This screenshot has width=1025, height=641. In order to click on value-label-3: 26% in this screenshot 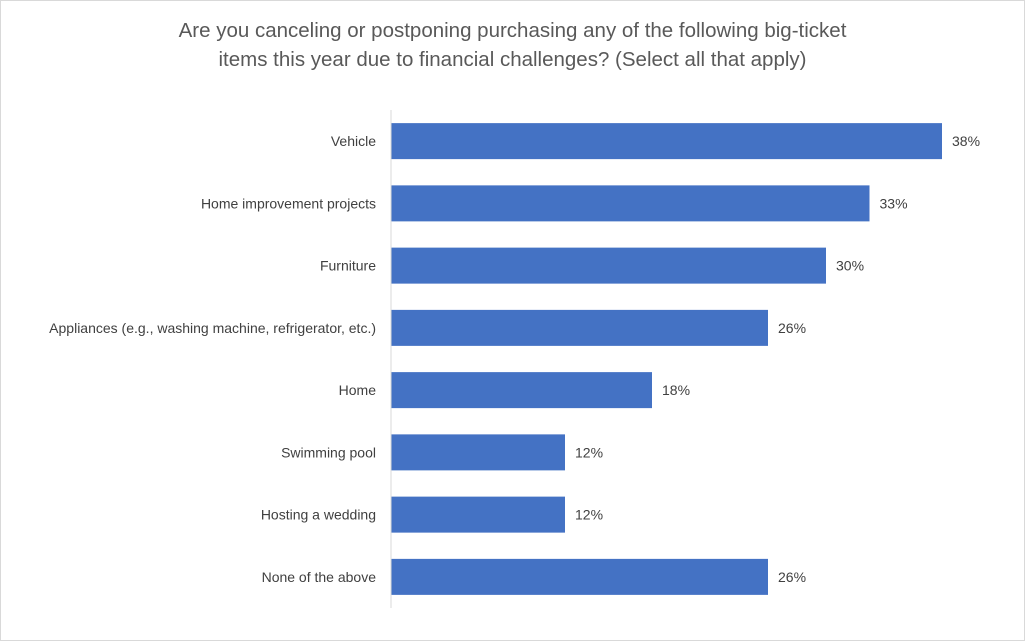, I will do `click(792, 328)`.